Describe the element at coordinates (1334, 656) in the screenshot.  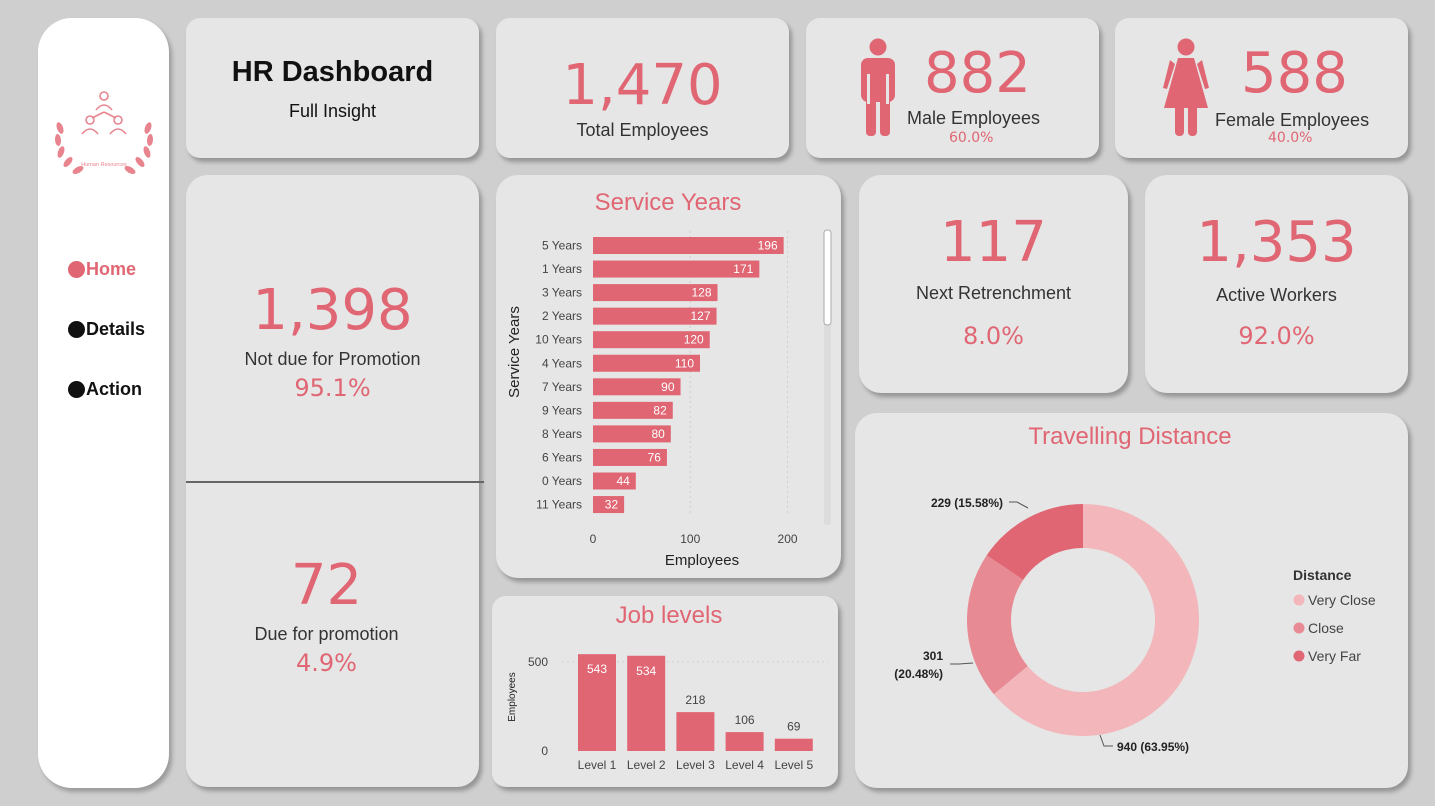
I see `legend-item-label: Very Far` at that location.